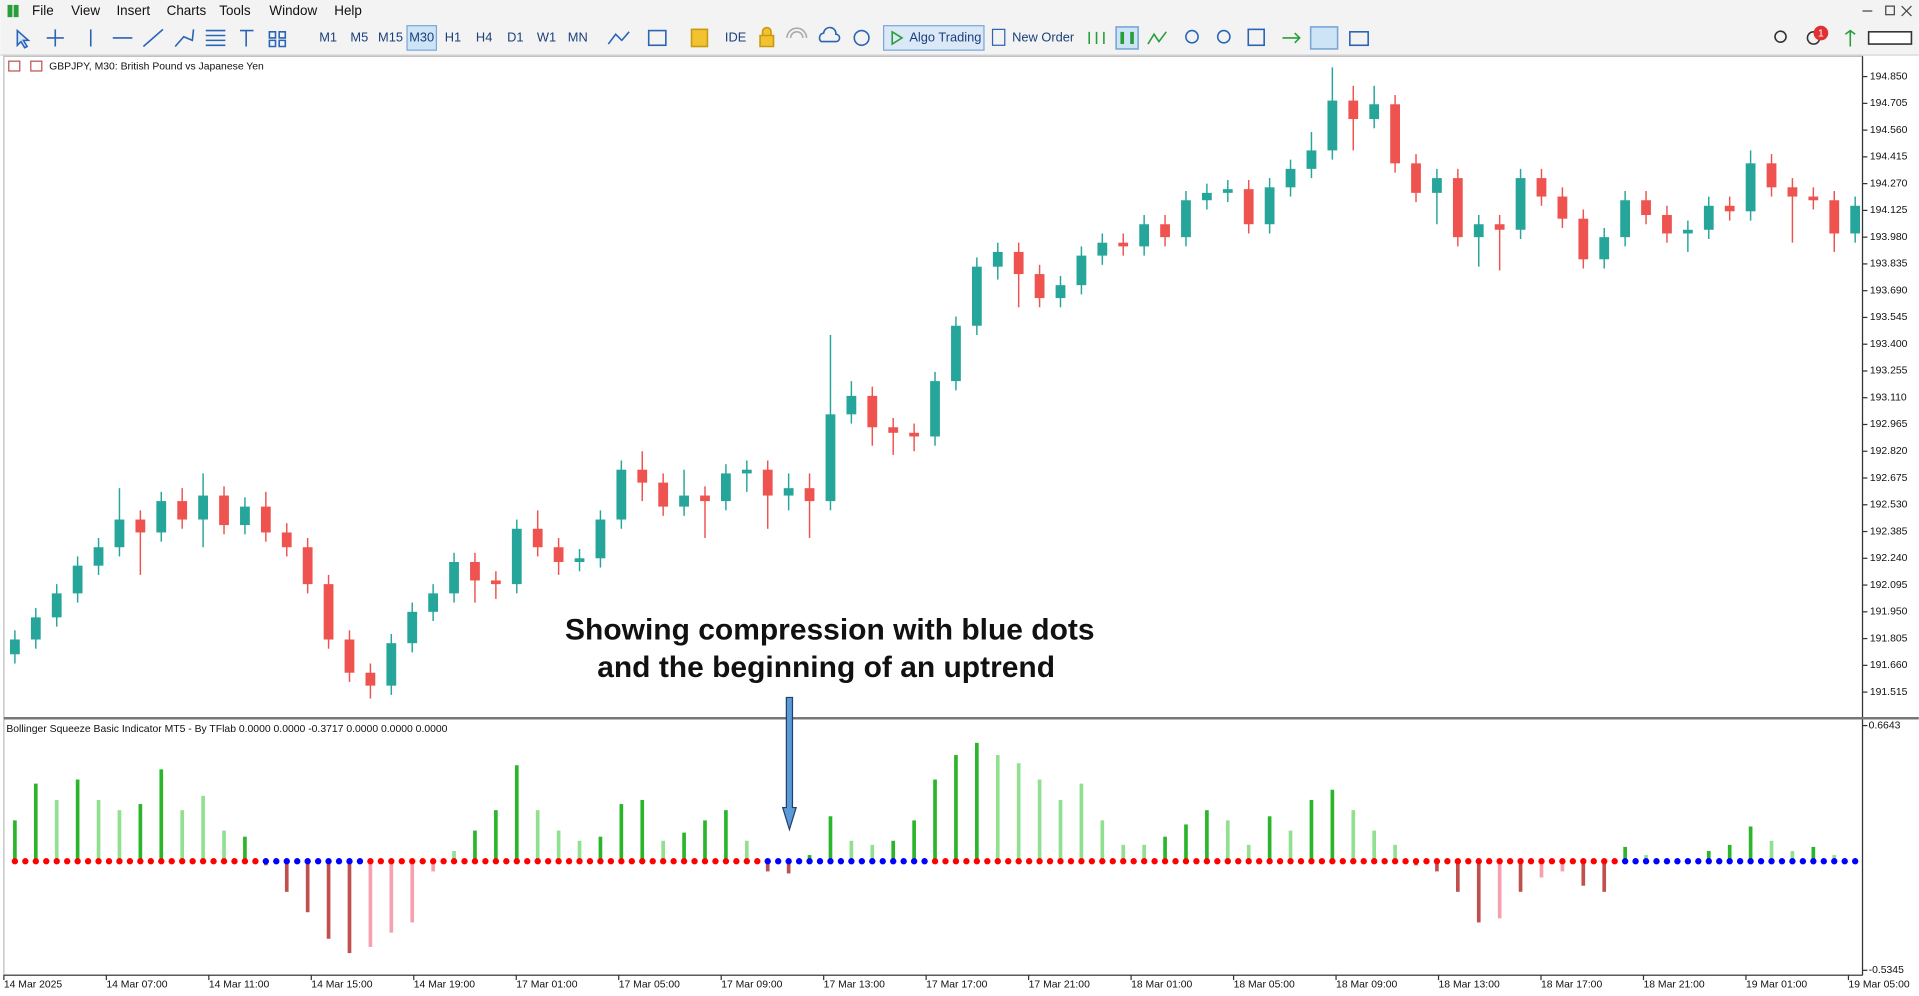 This screenshot has width=1919, height=996. What do you see at coordinates (829, 34) in the screenshot?
I see `cloud-button` at bounding box center [829, 34].